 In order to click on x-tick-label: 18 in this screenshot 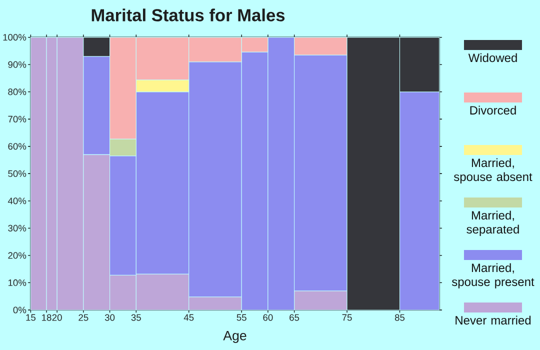, I will do `click(47, 317)`.